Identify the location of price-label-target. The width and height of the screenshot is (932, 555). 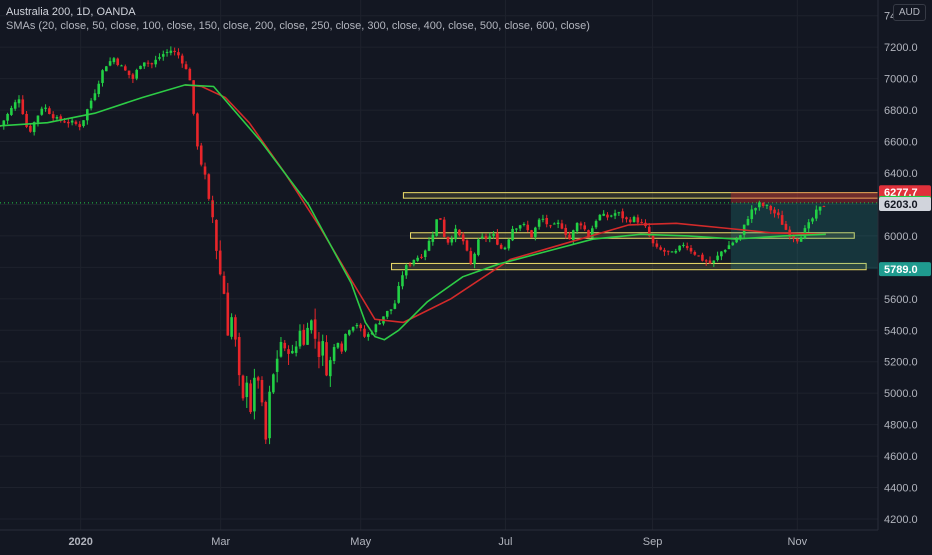
(905, 269).